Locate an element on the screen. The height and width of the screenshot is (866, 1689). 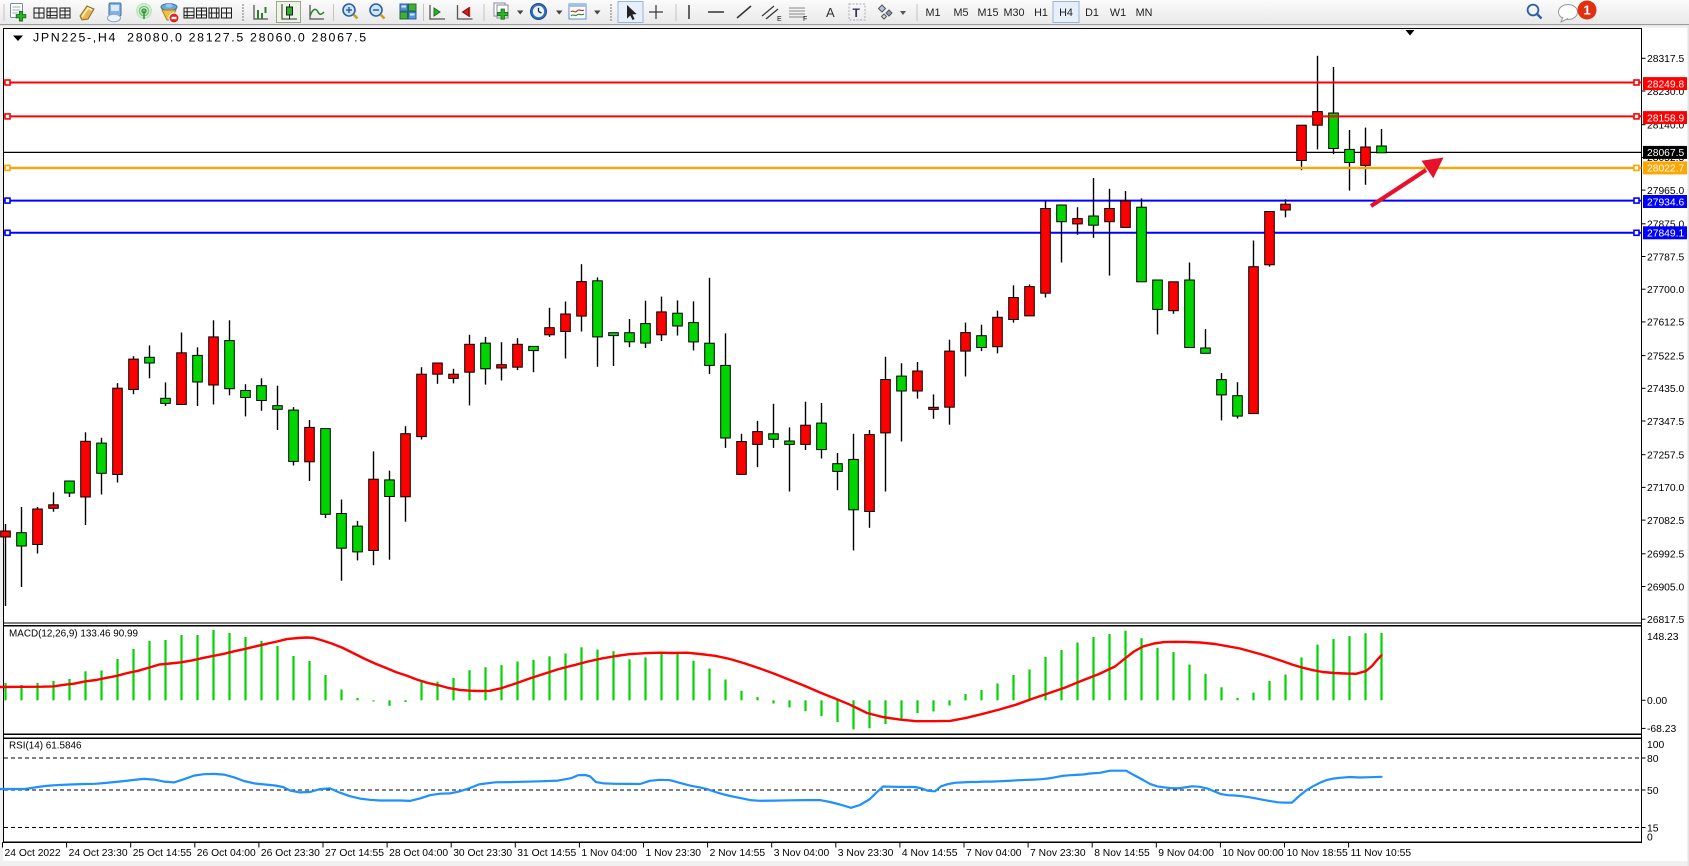
svg-text: 26817.5 is located at coordinates (1665, 620).